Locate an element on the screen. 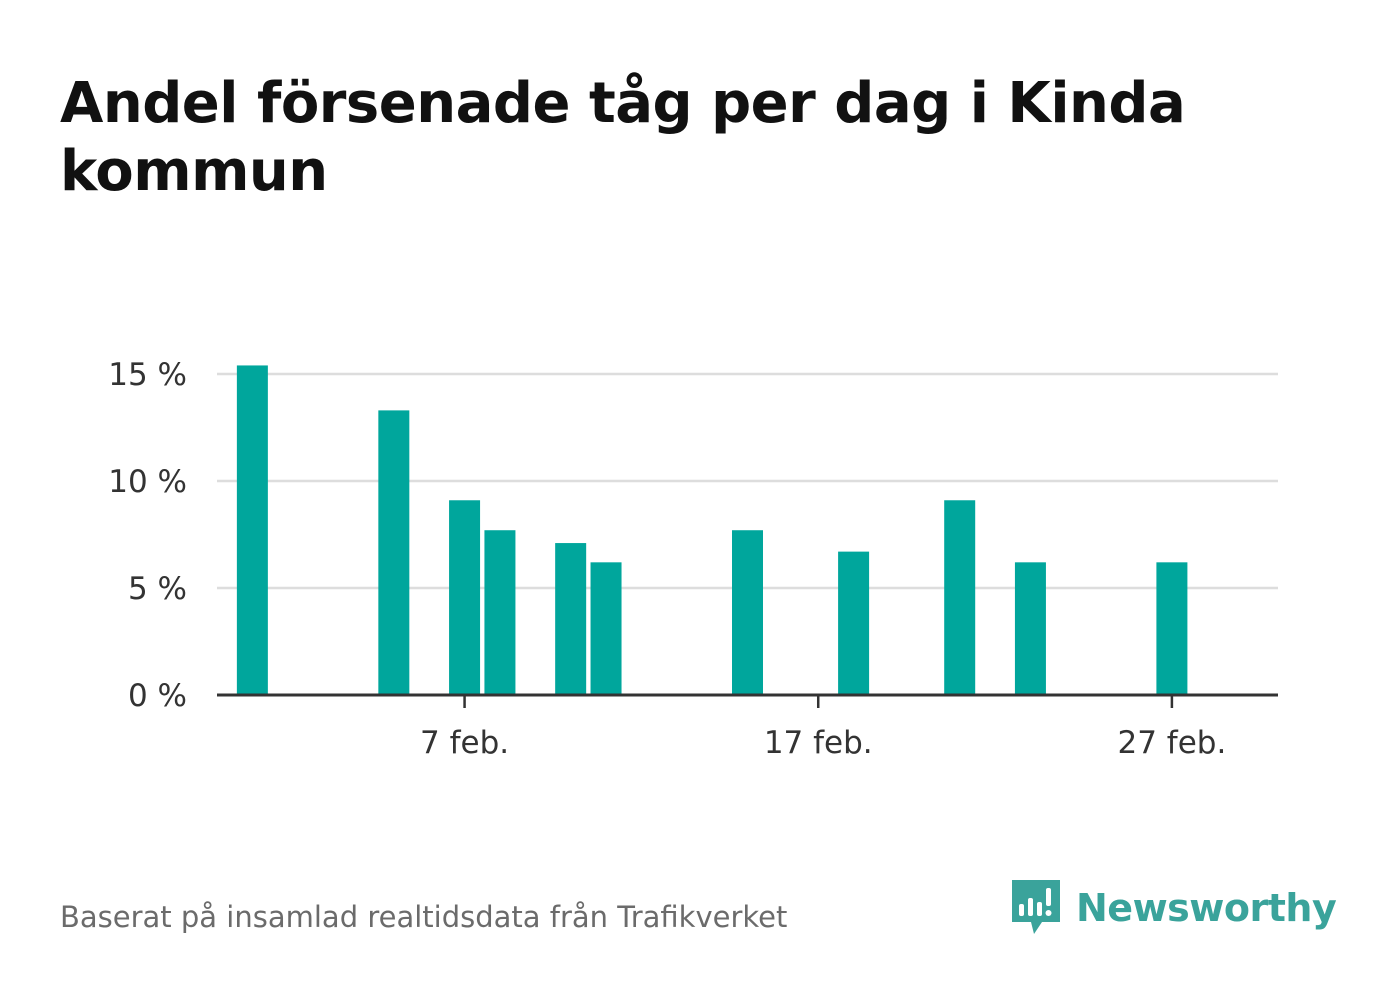  bar-chart-speech-bubble-icon is located at coordinates (1036, 907).